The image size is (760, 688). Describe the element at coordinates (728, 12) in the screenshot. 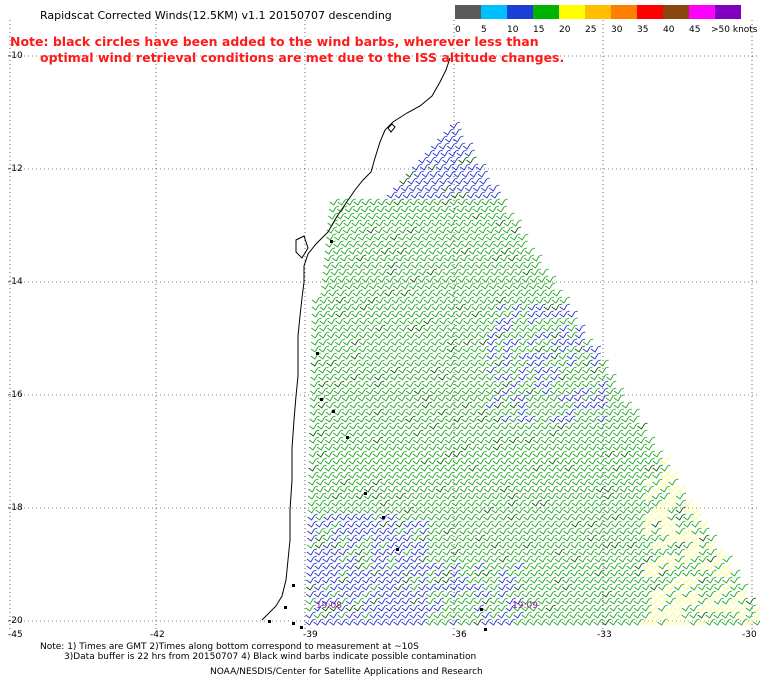

I see `legend-swatch` at that location.